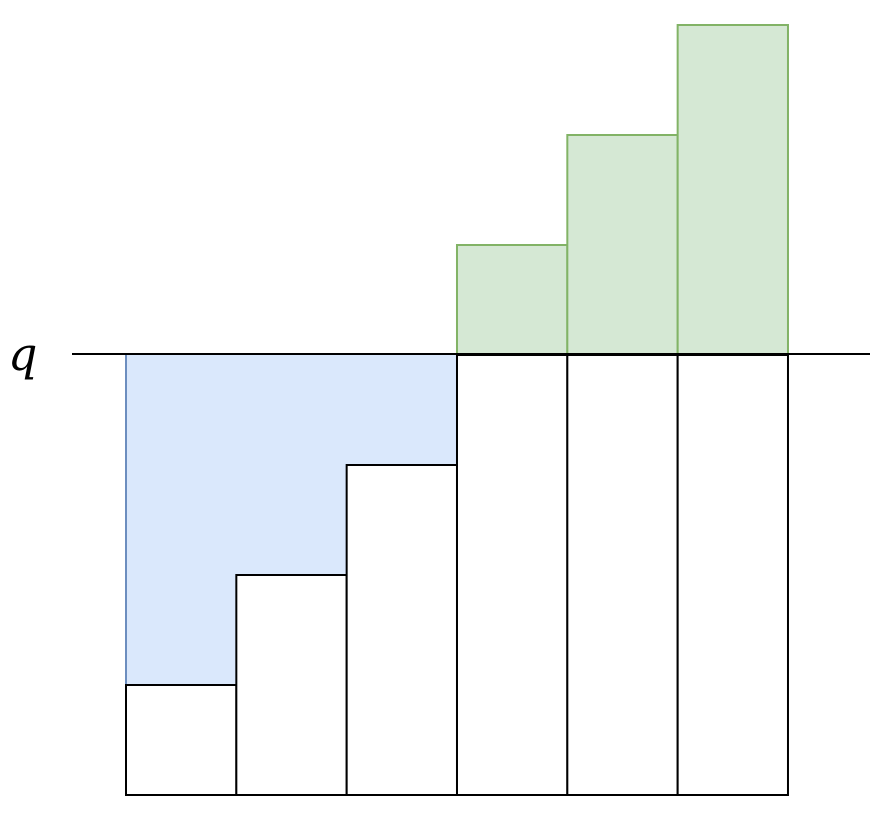 The height and width of the screenshot is (834, 883). I want to click on deficit-region, so click(291, 520).